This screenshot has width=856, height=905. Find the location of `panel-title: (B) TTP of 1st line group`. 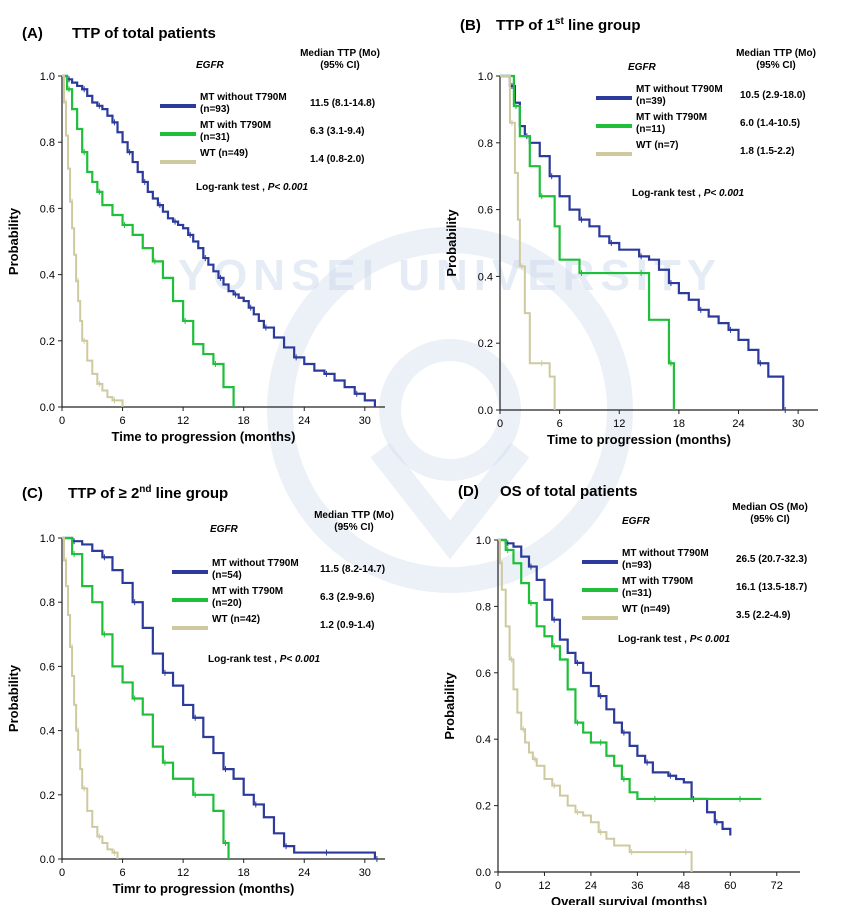

panel-title: (B) TTP of 1st line group is located at coordinates (550, 25).